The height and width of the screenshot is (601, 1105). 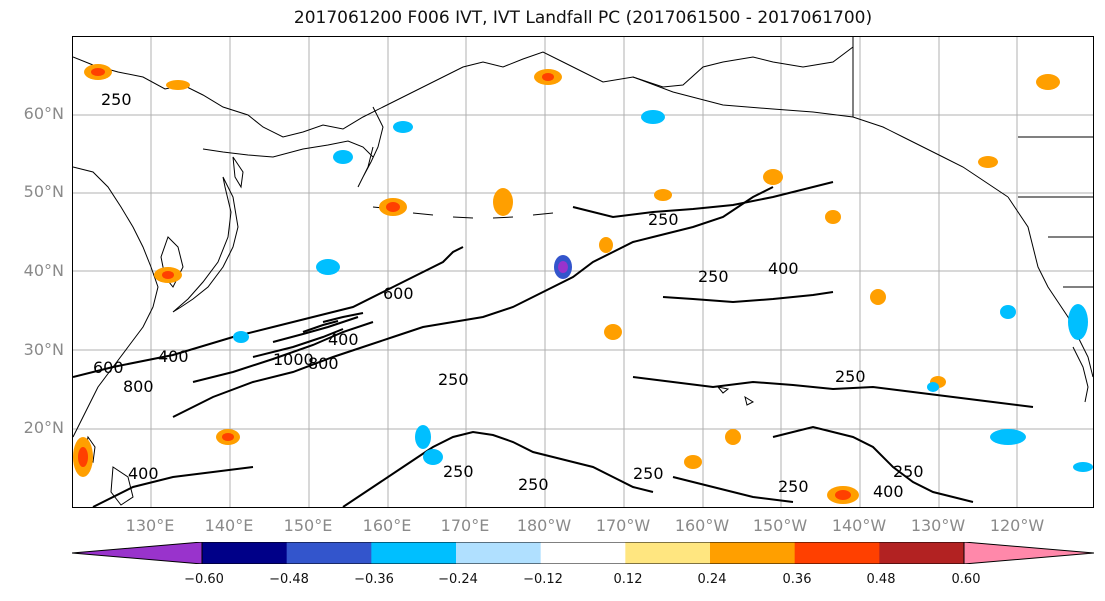 I want to click on lat-tick-20: 20°N, so click(x=43, y=427).